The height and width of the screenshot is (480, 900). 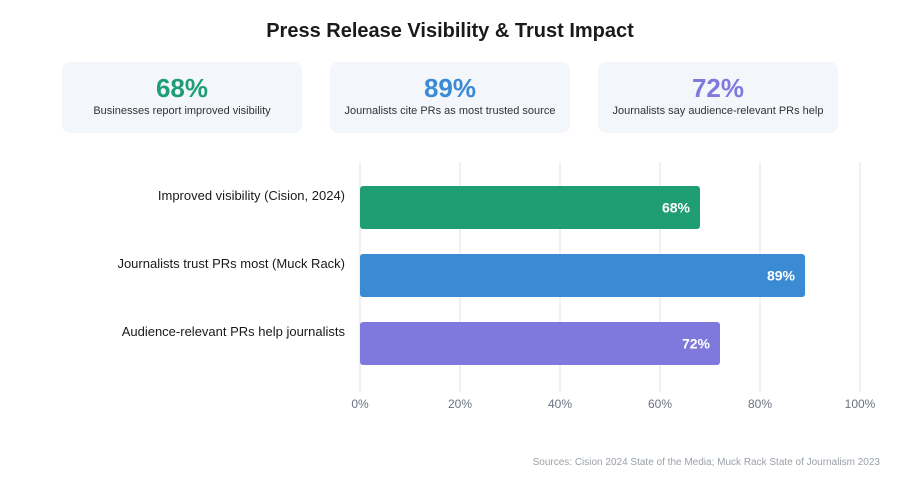 What do you see at coordinates (450, 88) in the screenshot?
I see `stat-value: 89%` at bounding box center [450, 88].